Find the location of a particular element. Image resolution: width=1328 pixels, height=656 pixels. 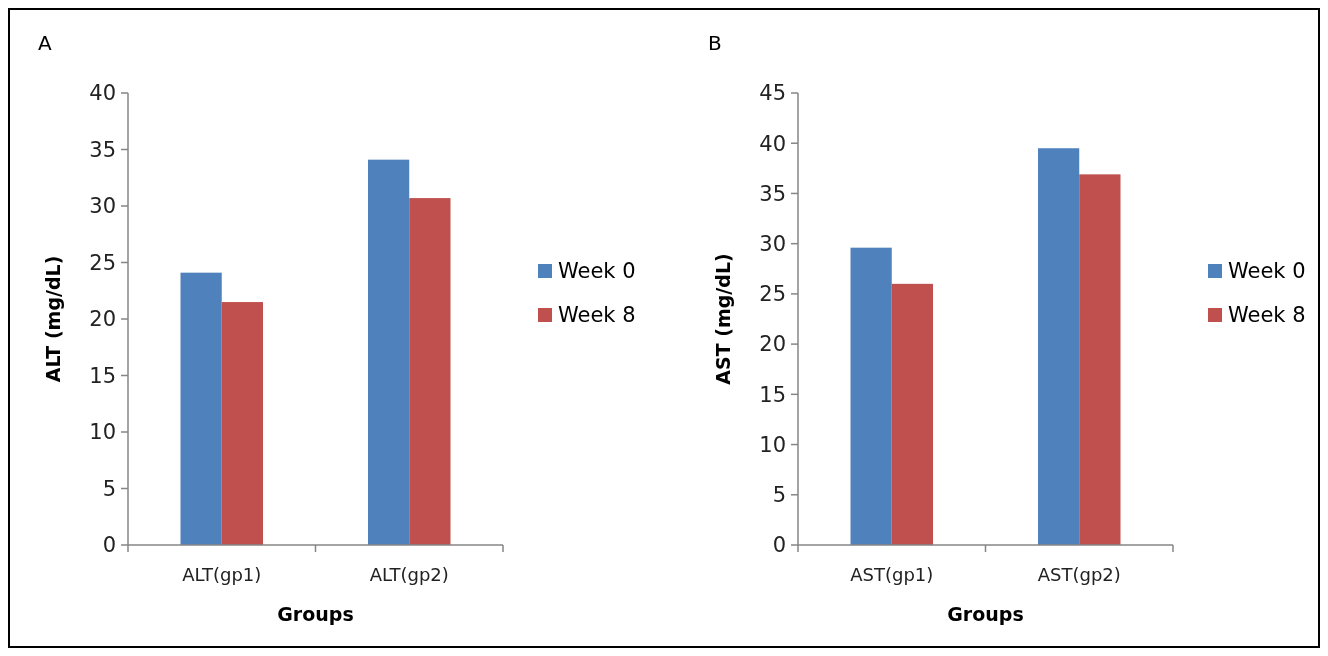

y-axis-title: ALT (mg/dL) is located at coordinates (53, 319).